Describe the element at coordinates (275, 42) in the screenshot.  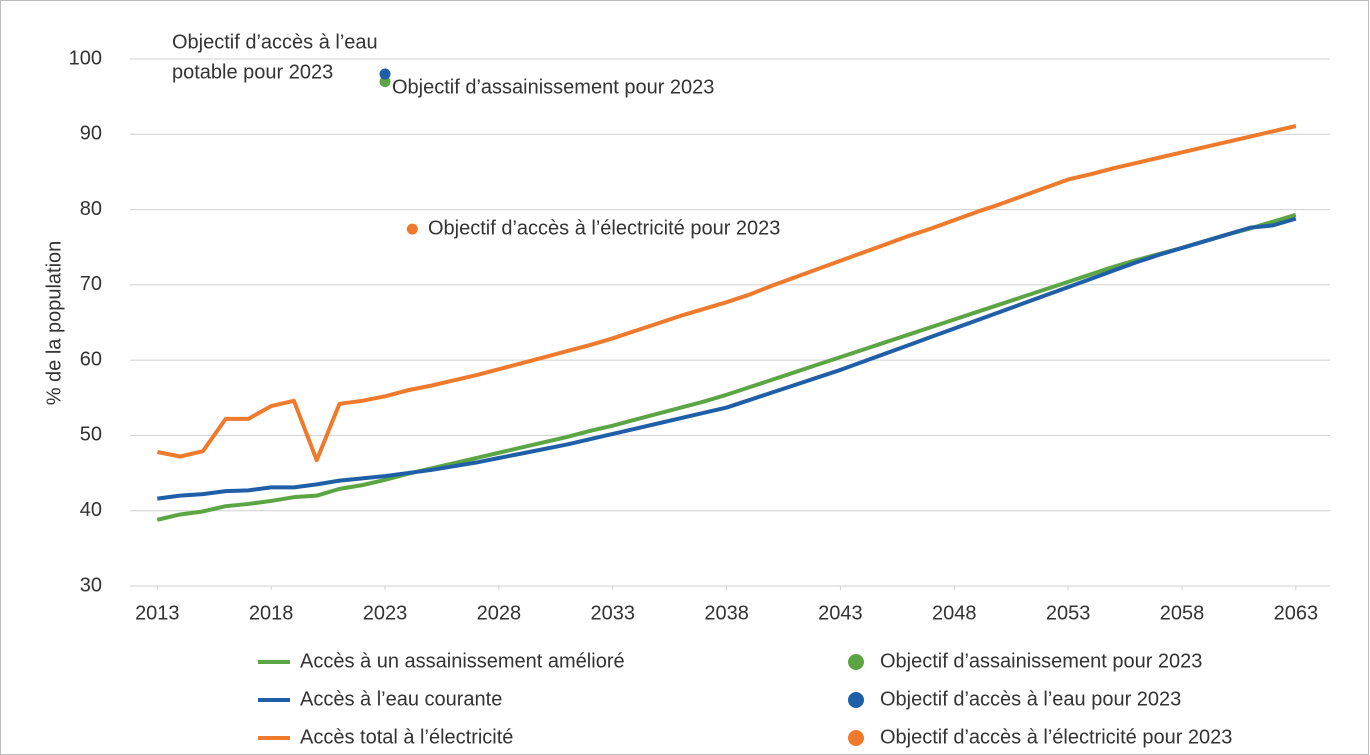
I see `annotation: Objectif d’accès à l’eau` at that location.